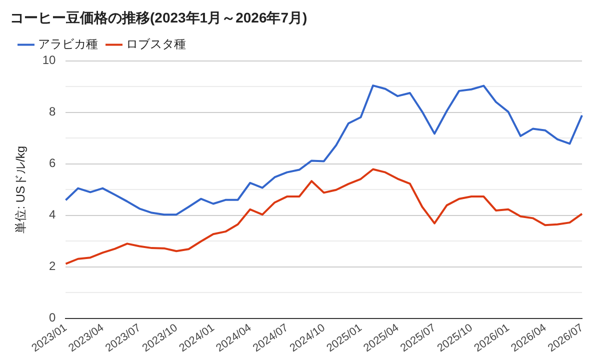 The width and height of the screenshot is (600, 360). Describe the element at coordinates (52, 317) in the screenshot. I see `y-tick-label: 0` at that location.